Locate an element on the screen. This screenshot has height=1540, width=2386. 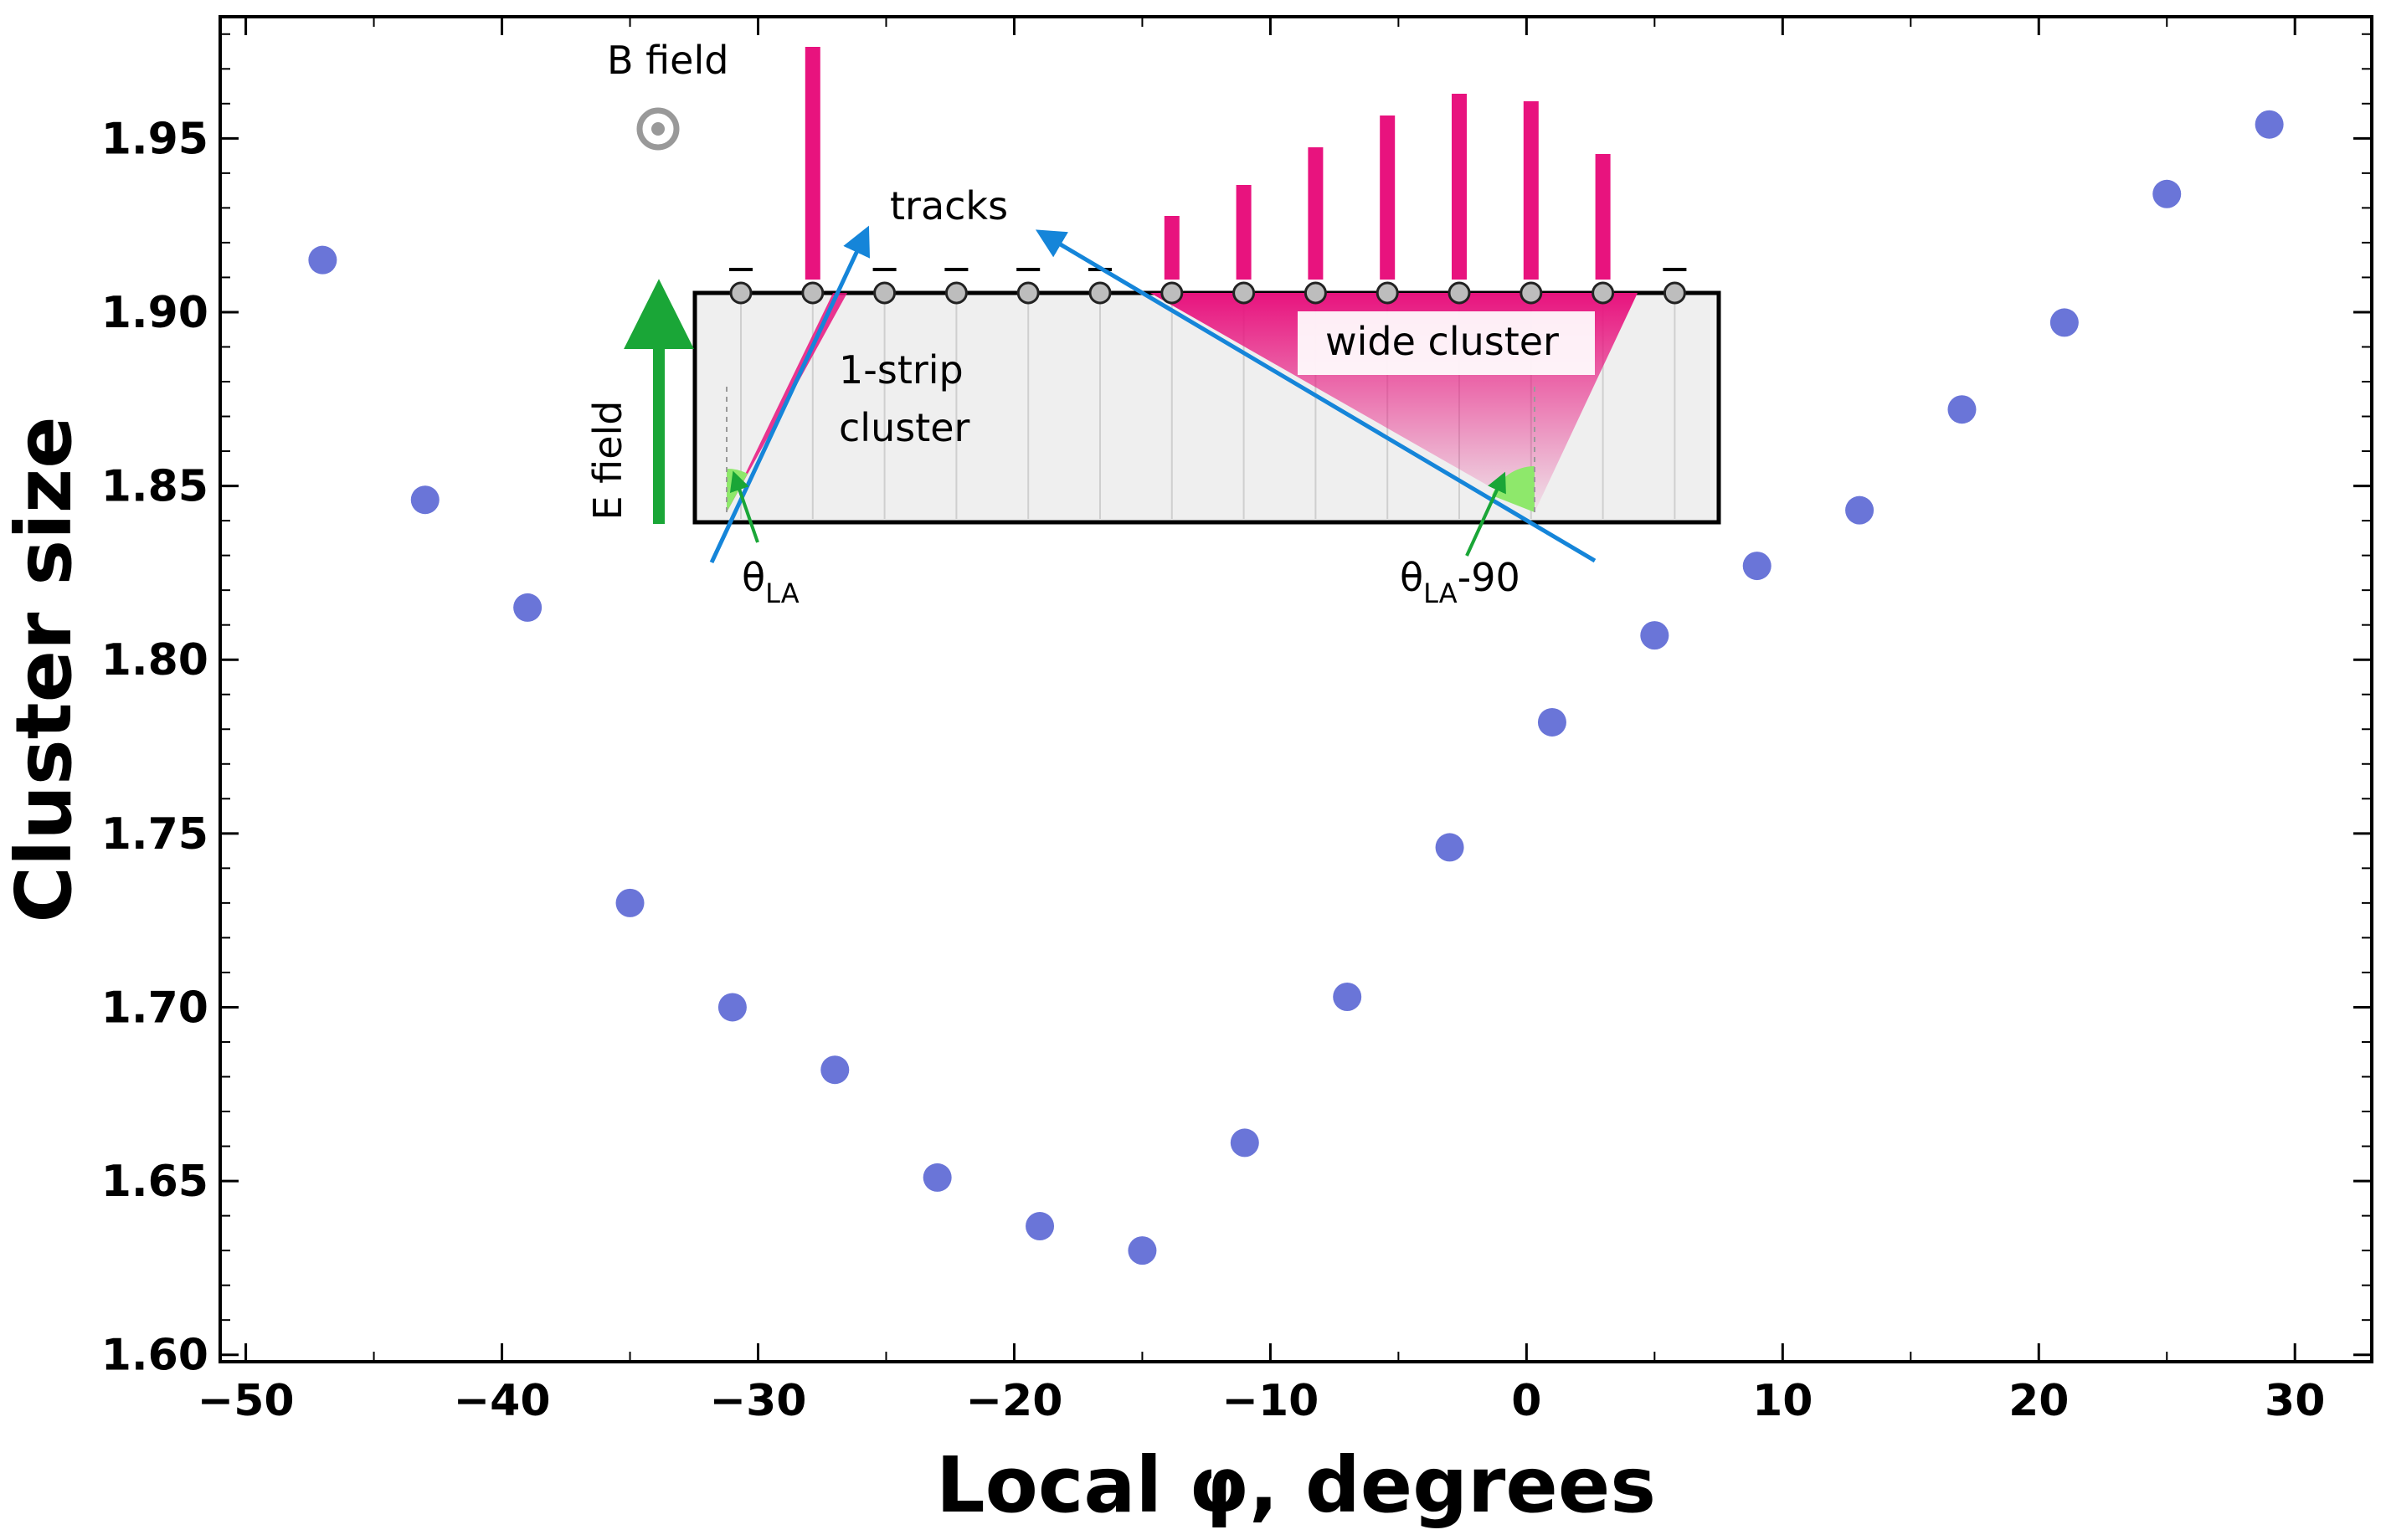
e-field-label: E field is located at coordinates (607, 461).